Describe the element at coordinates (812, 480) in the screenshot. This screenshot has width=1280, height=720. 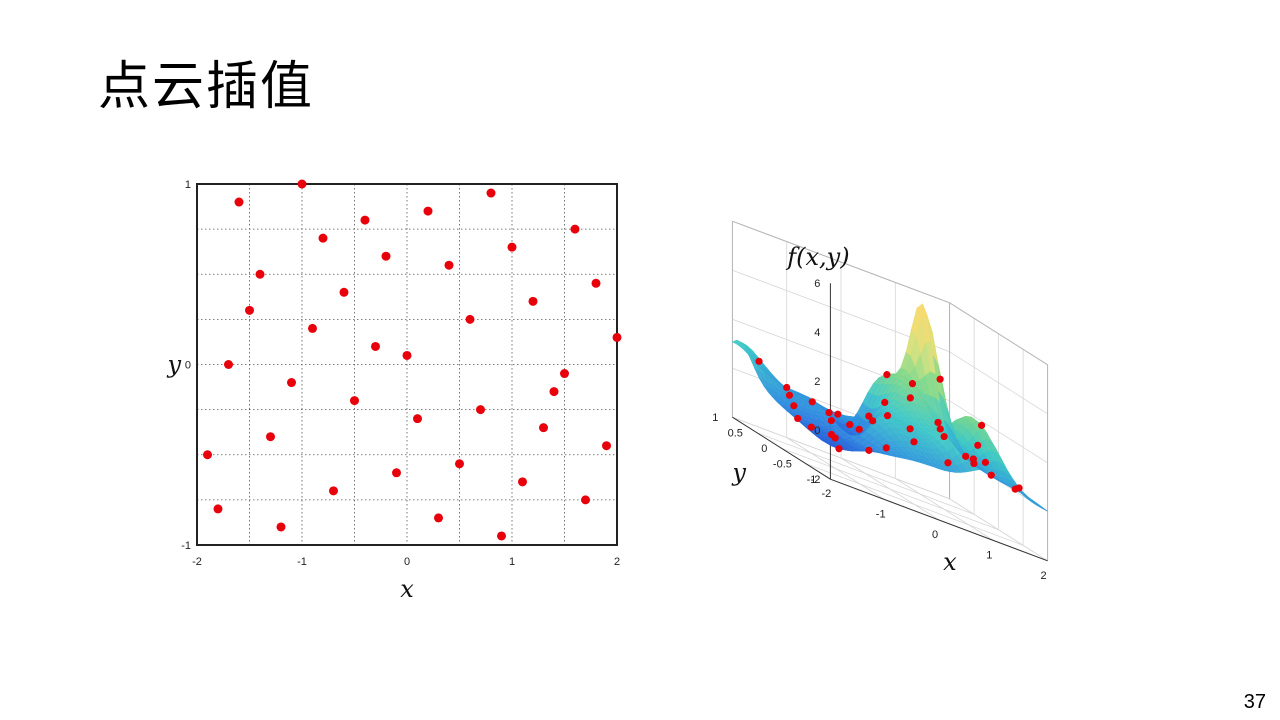
I see `surface-y-tick-label: -1` at that location.